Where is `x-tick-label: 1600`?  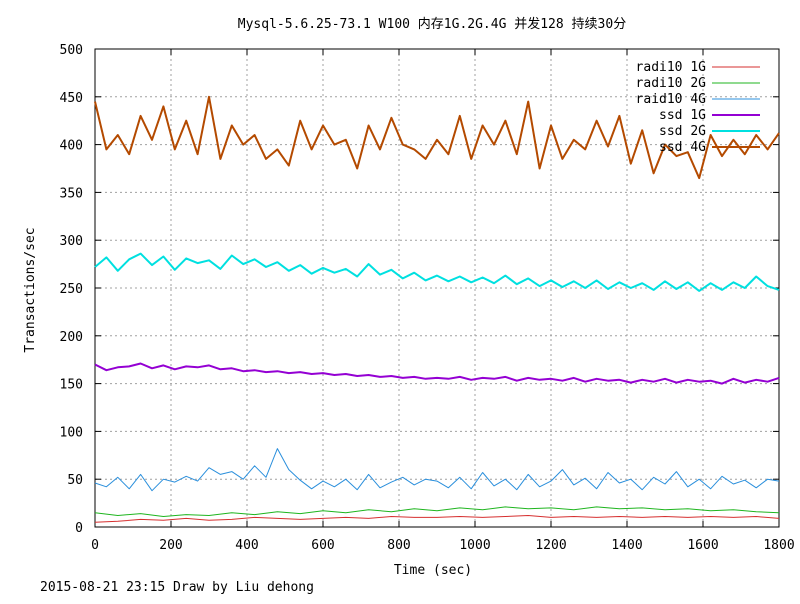 x-tick-label: 1600 is located at coordinates (702, 545).